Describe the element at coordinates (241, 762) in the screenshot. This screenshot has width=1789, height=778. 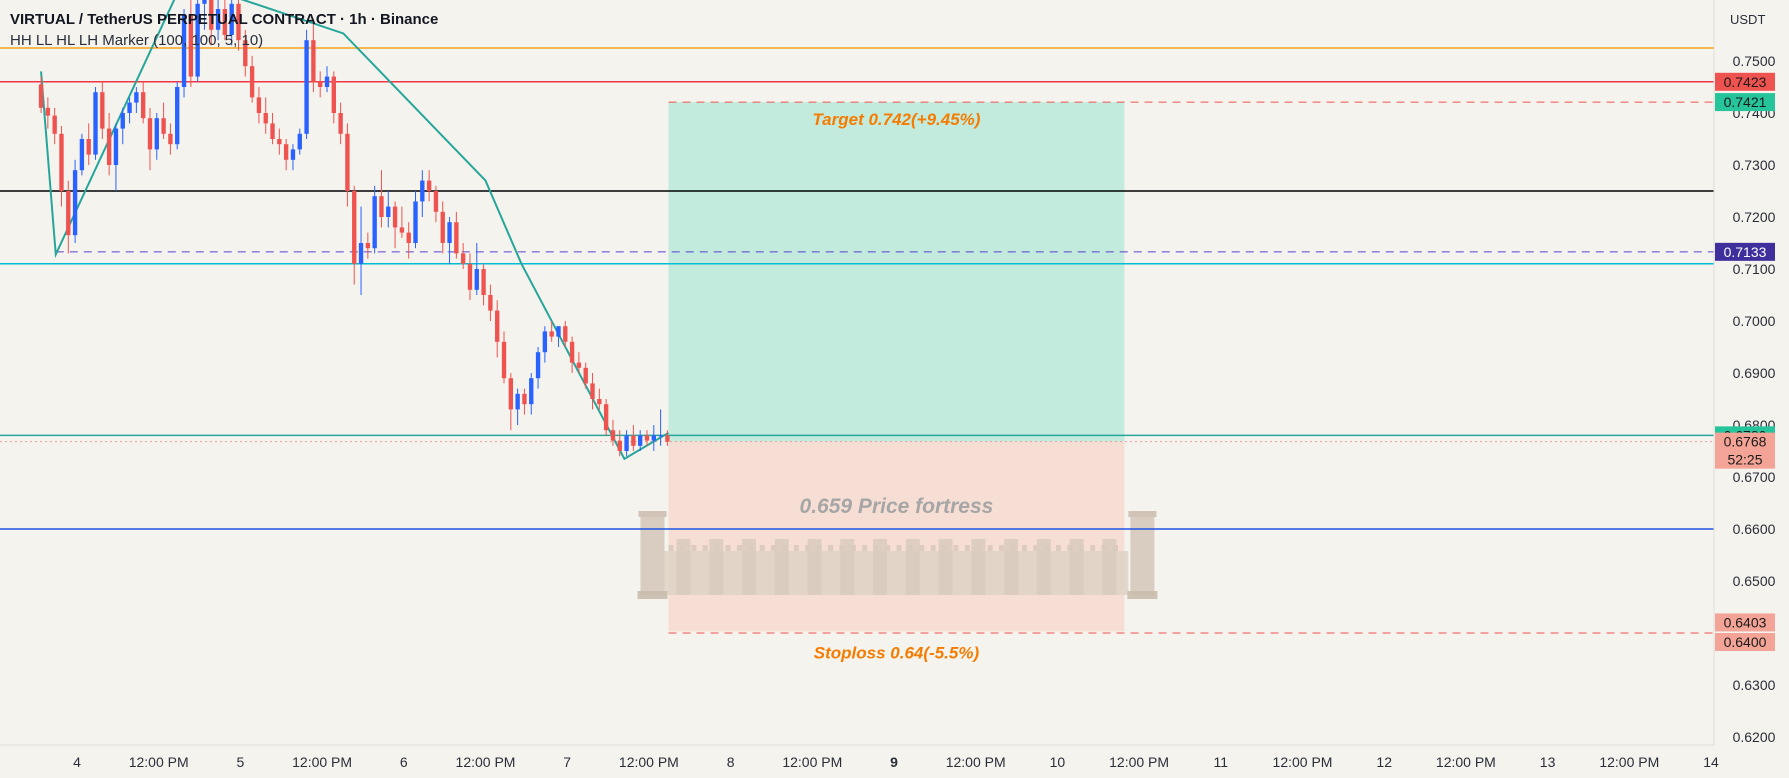
I see `time-tick-label: 5` at that location.